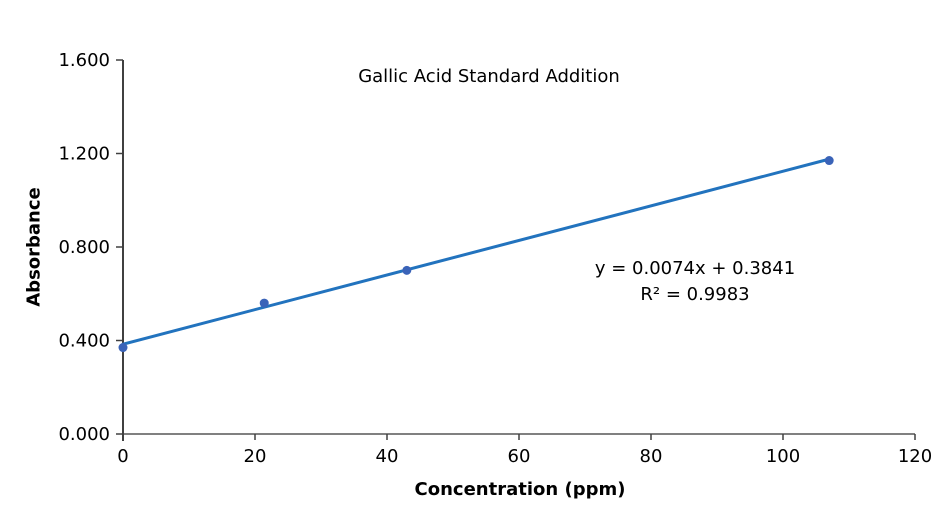  I want to click on r-squared-text: R² = 0.9983, so click(695, 294).